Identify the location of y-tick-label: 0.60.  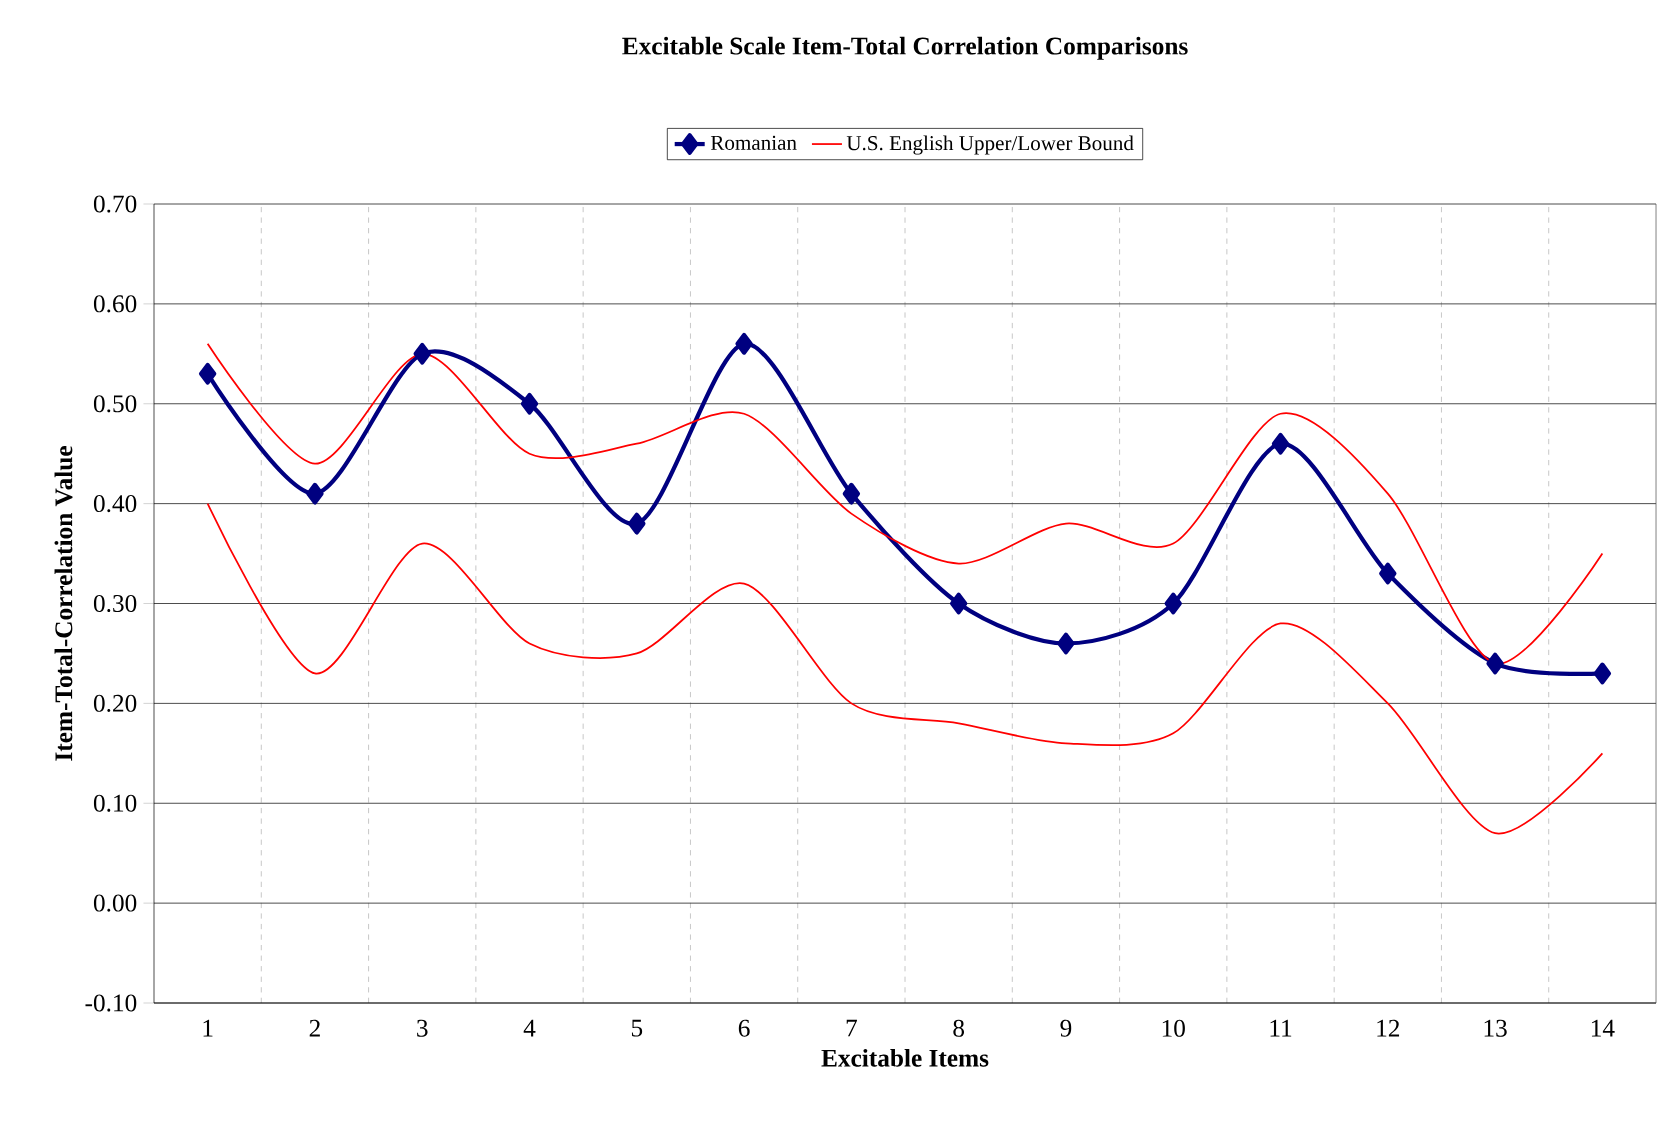
(115, 304).